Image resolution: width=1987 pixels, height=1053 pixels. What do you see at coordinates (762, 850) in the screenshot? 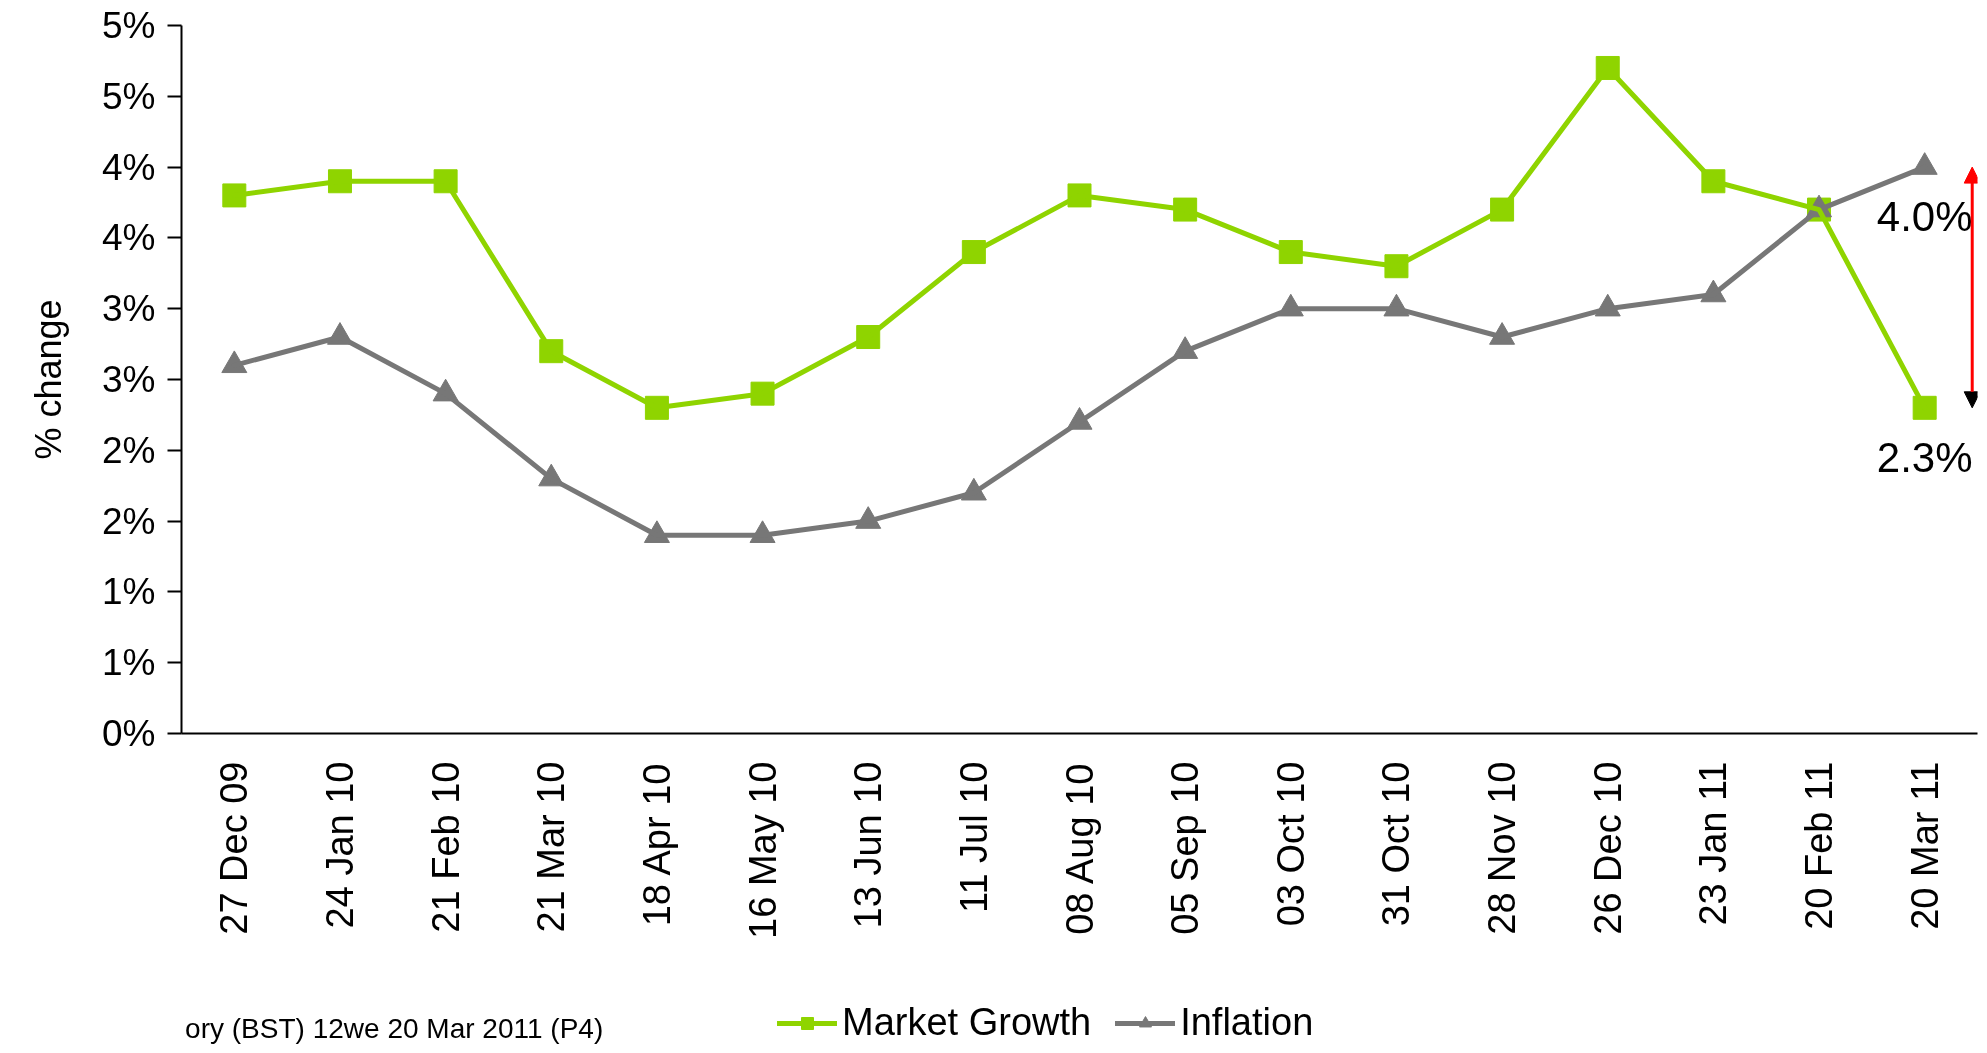
I see `x-tick-label: 16 May 10` at bounding box center [762, 850].